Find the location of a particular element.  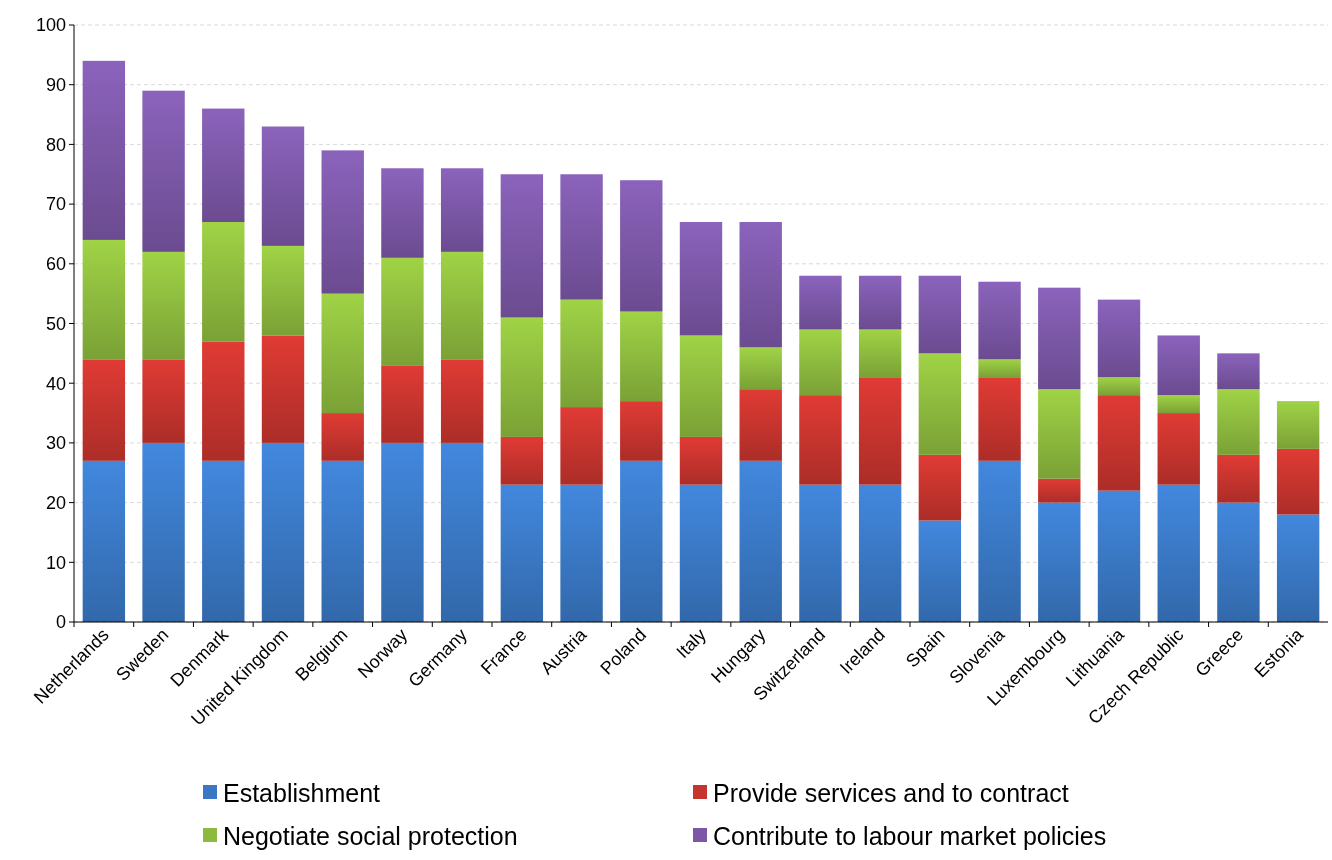

y-tick-label: 50 is located at coordinates (55, 323).